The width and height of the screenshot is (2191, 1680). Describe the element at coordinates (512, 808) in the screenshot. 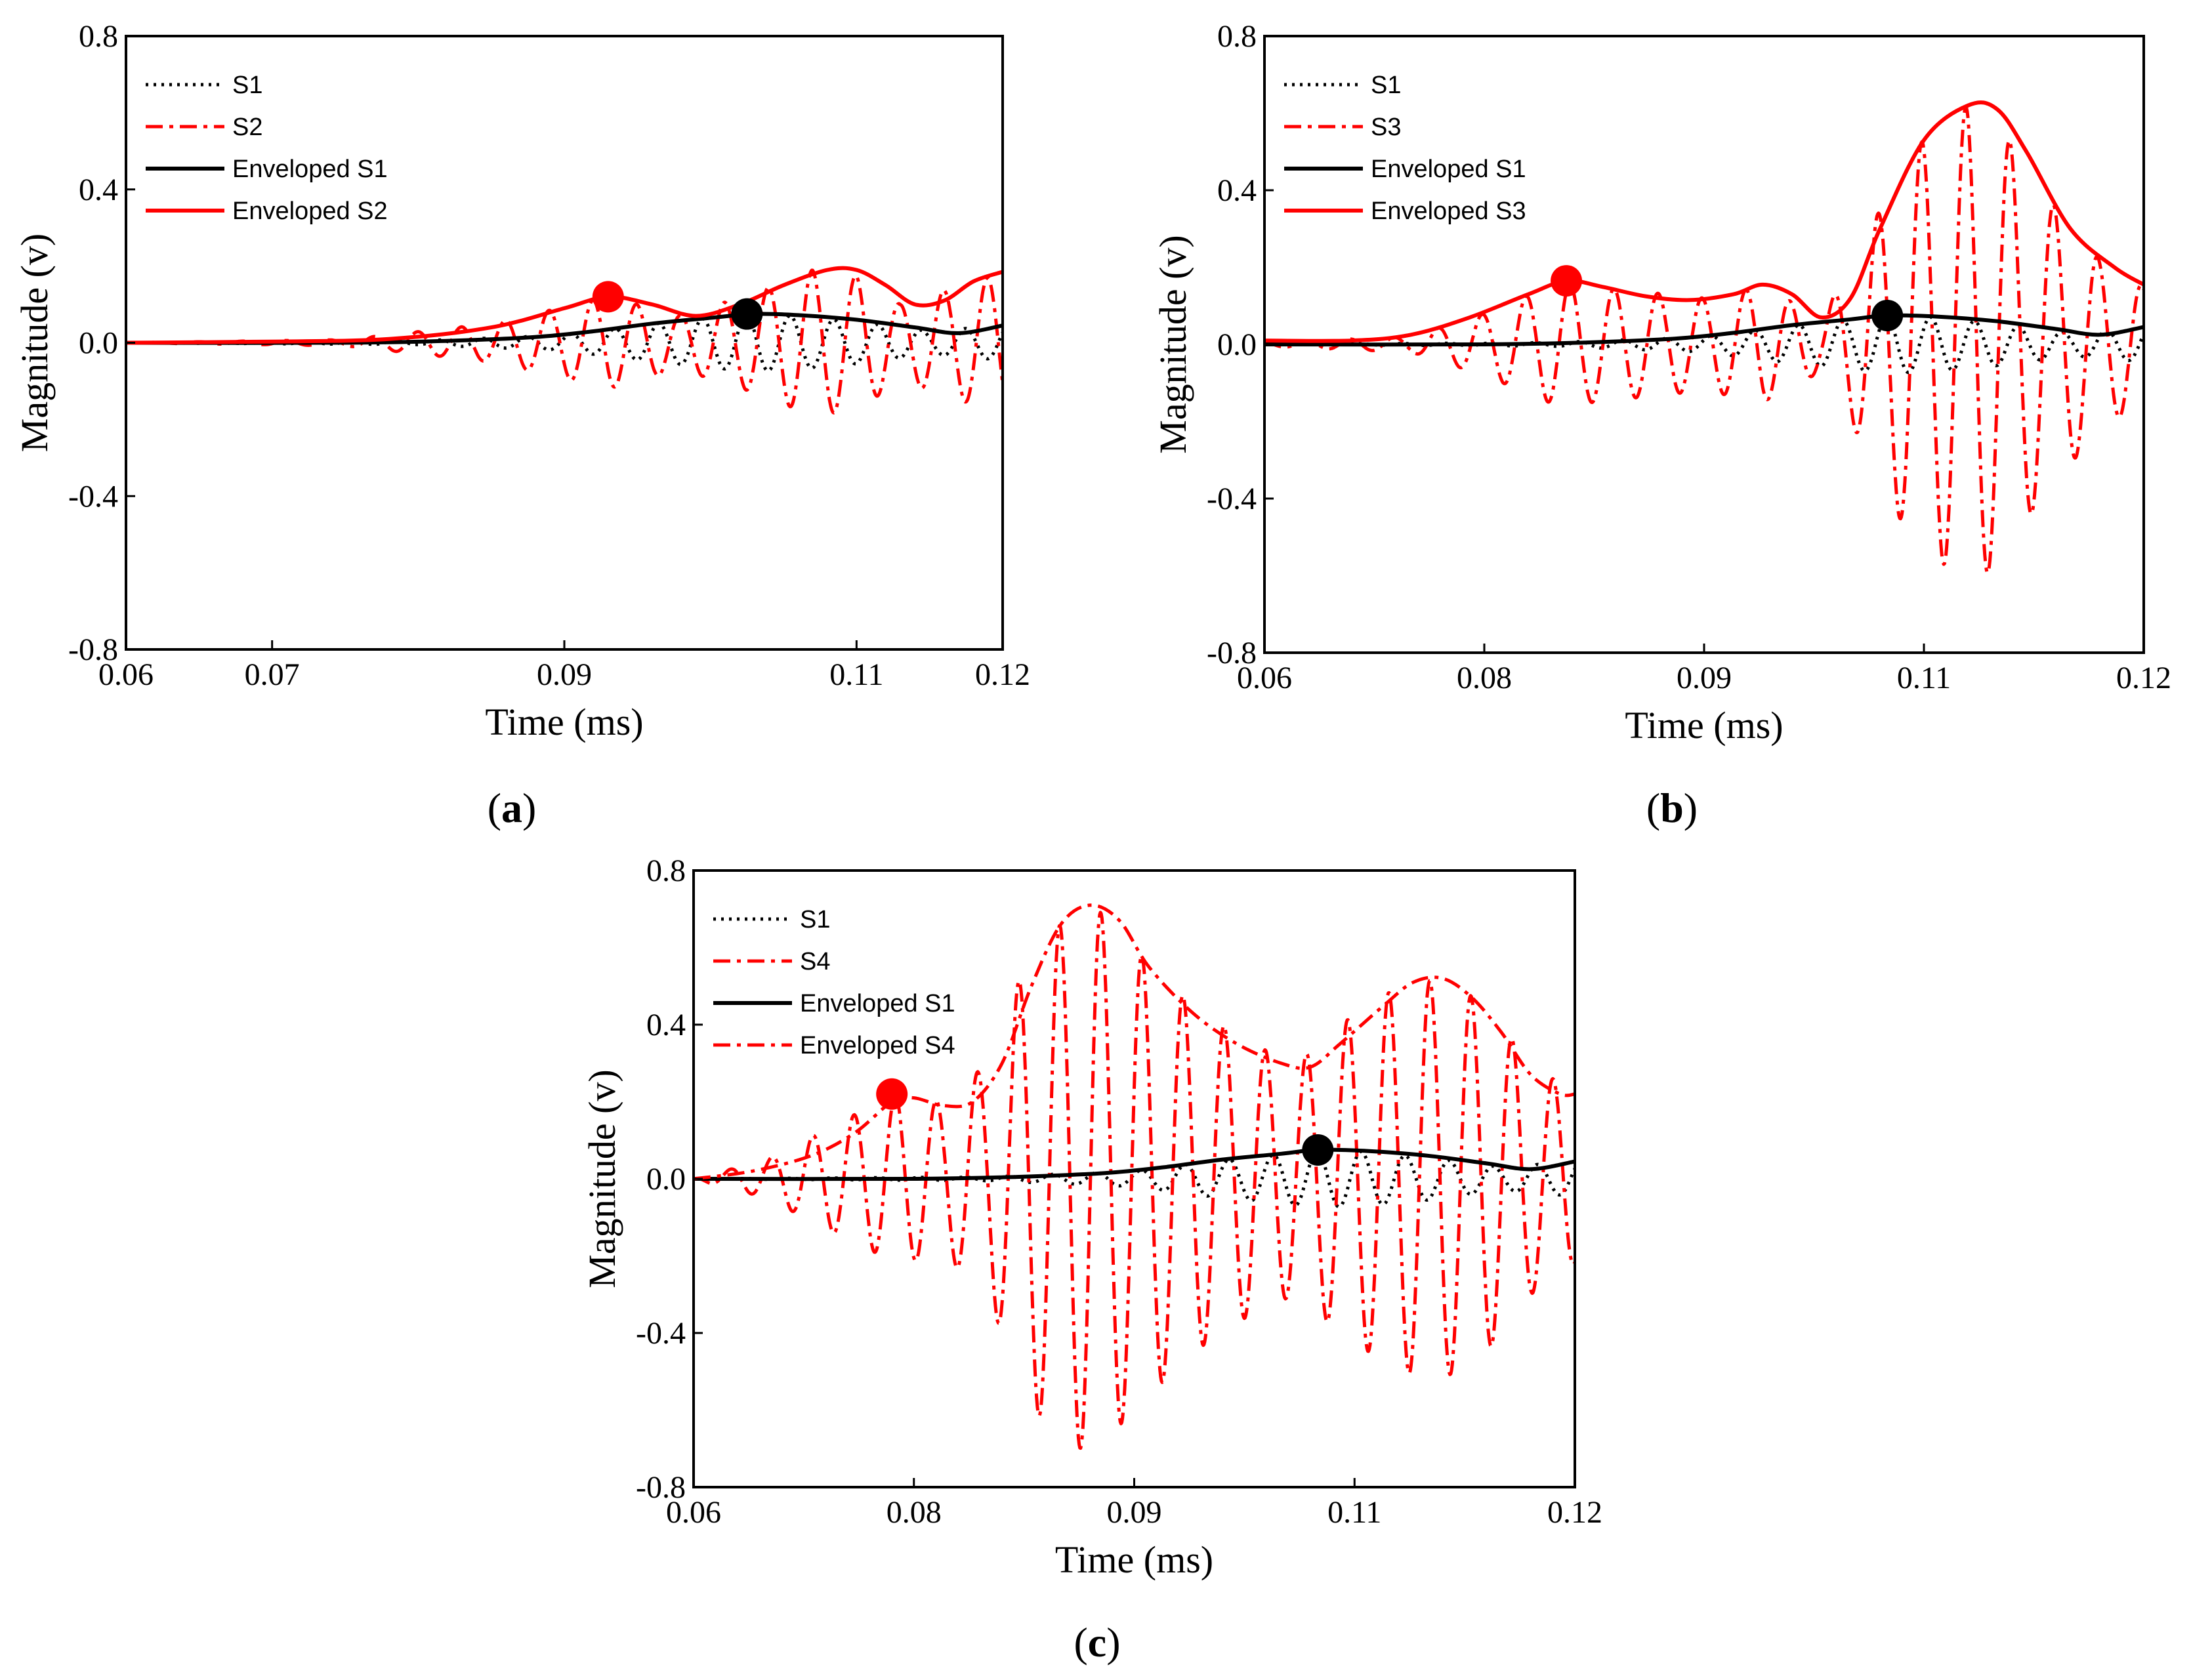

I see `panel-label-a: (a)` at that location.